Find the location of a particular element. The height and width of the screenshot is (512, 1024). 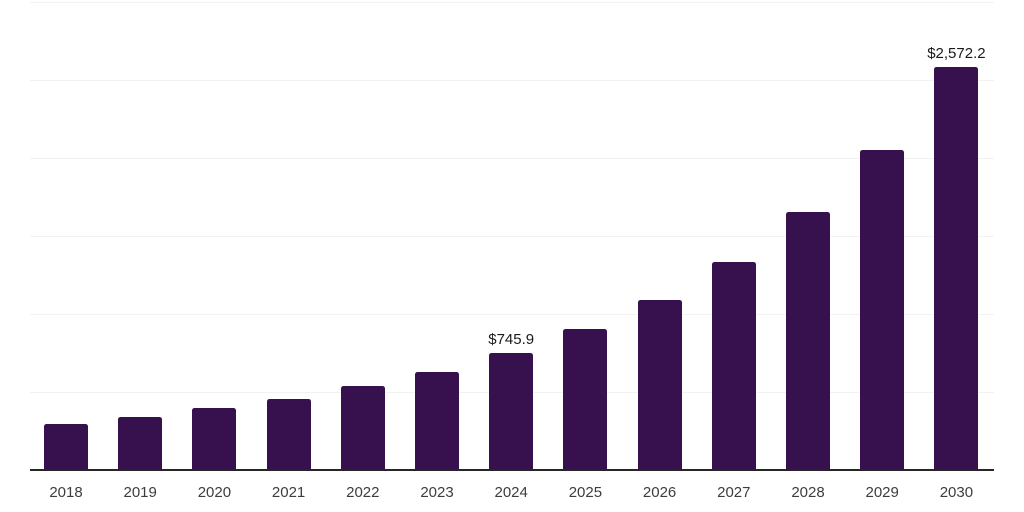

x-tick-label-2029: 2029 is located at coordinates (882, 492).